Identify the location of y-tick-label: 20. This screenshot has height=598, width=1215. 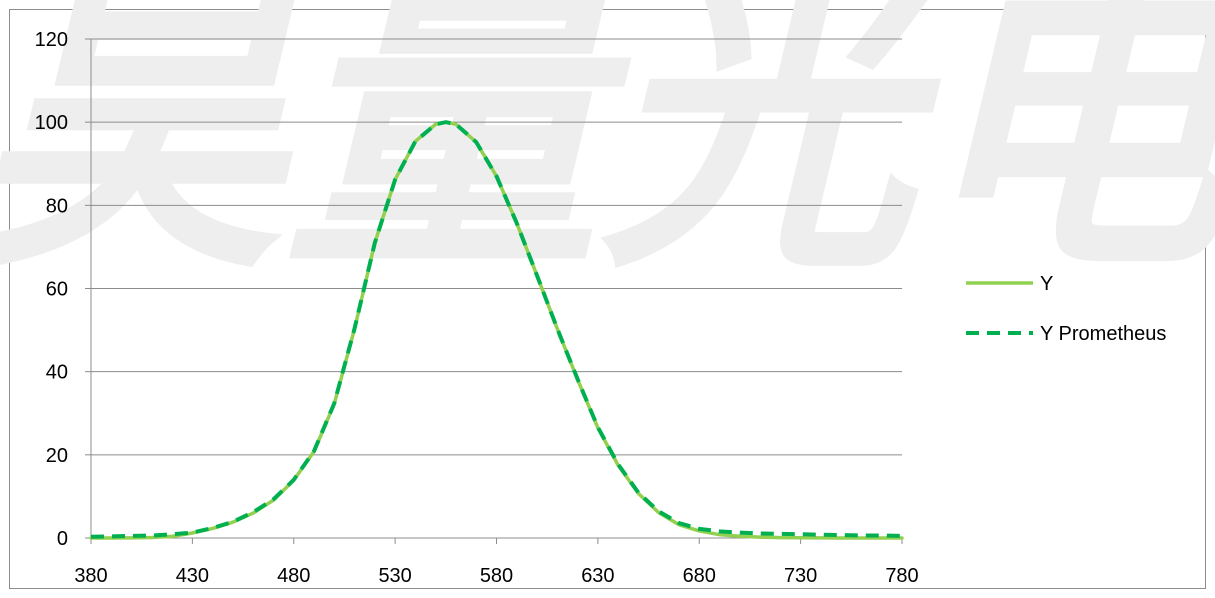
(57, 456).